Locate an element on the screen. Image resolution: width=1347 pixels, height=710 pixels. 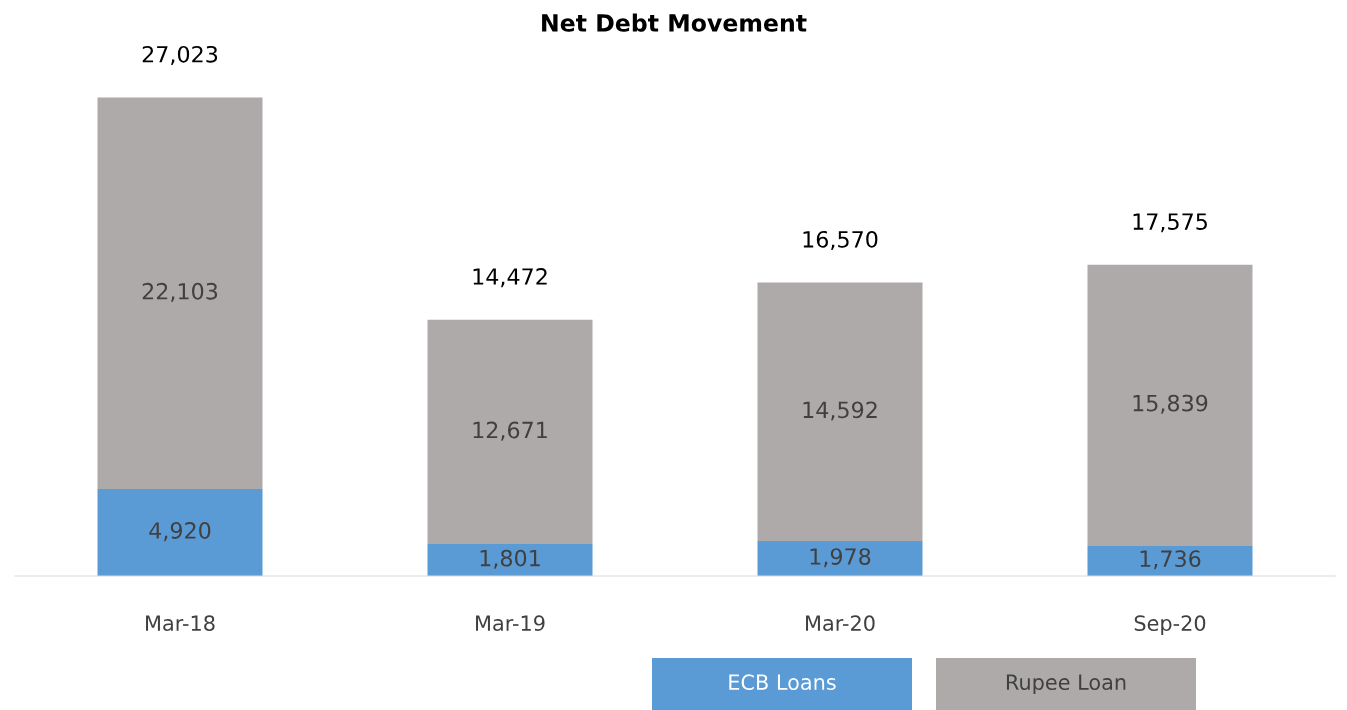
text: ECB Loans is located at coordinates (782, 682).